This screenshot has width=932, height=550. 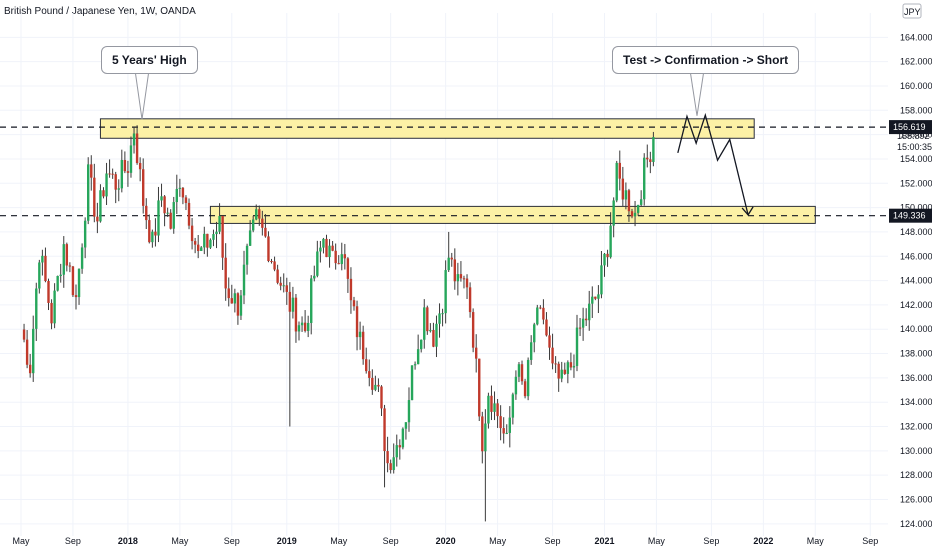 What do you see at coordinates (916, 37) in the screenshot?
I see `y-tick-label: 164.000` at bounding box center [916, 37].